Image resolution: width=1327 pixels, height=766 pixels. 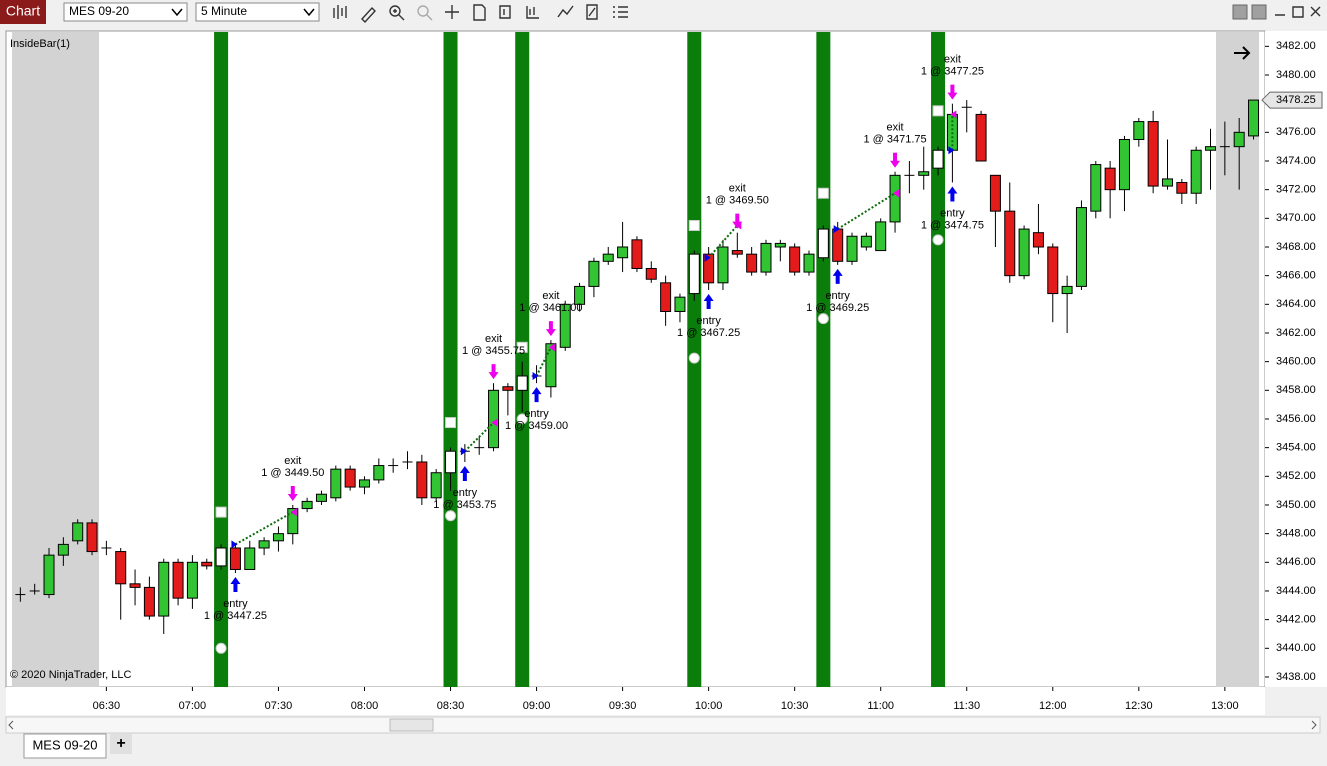 I want to click on y-tick-label: 3480.00, so click(x=1296, y=75).